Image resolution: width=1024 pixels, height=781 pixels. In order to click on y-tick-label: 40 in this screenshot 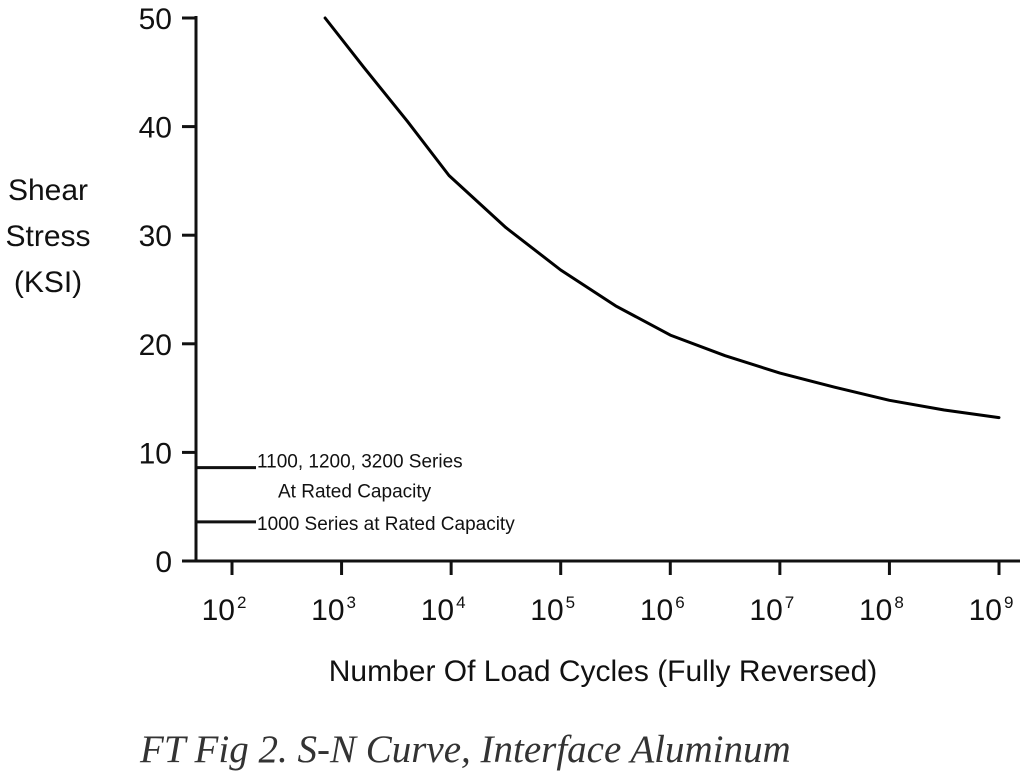, I will do `click(155, 128)`.